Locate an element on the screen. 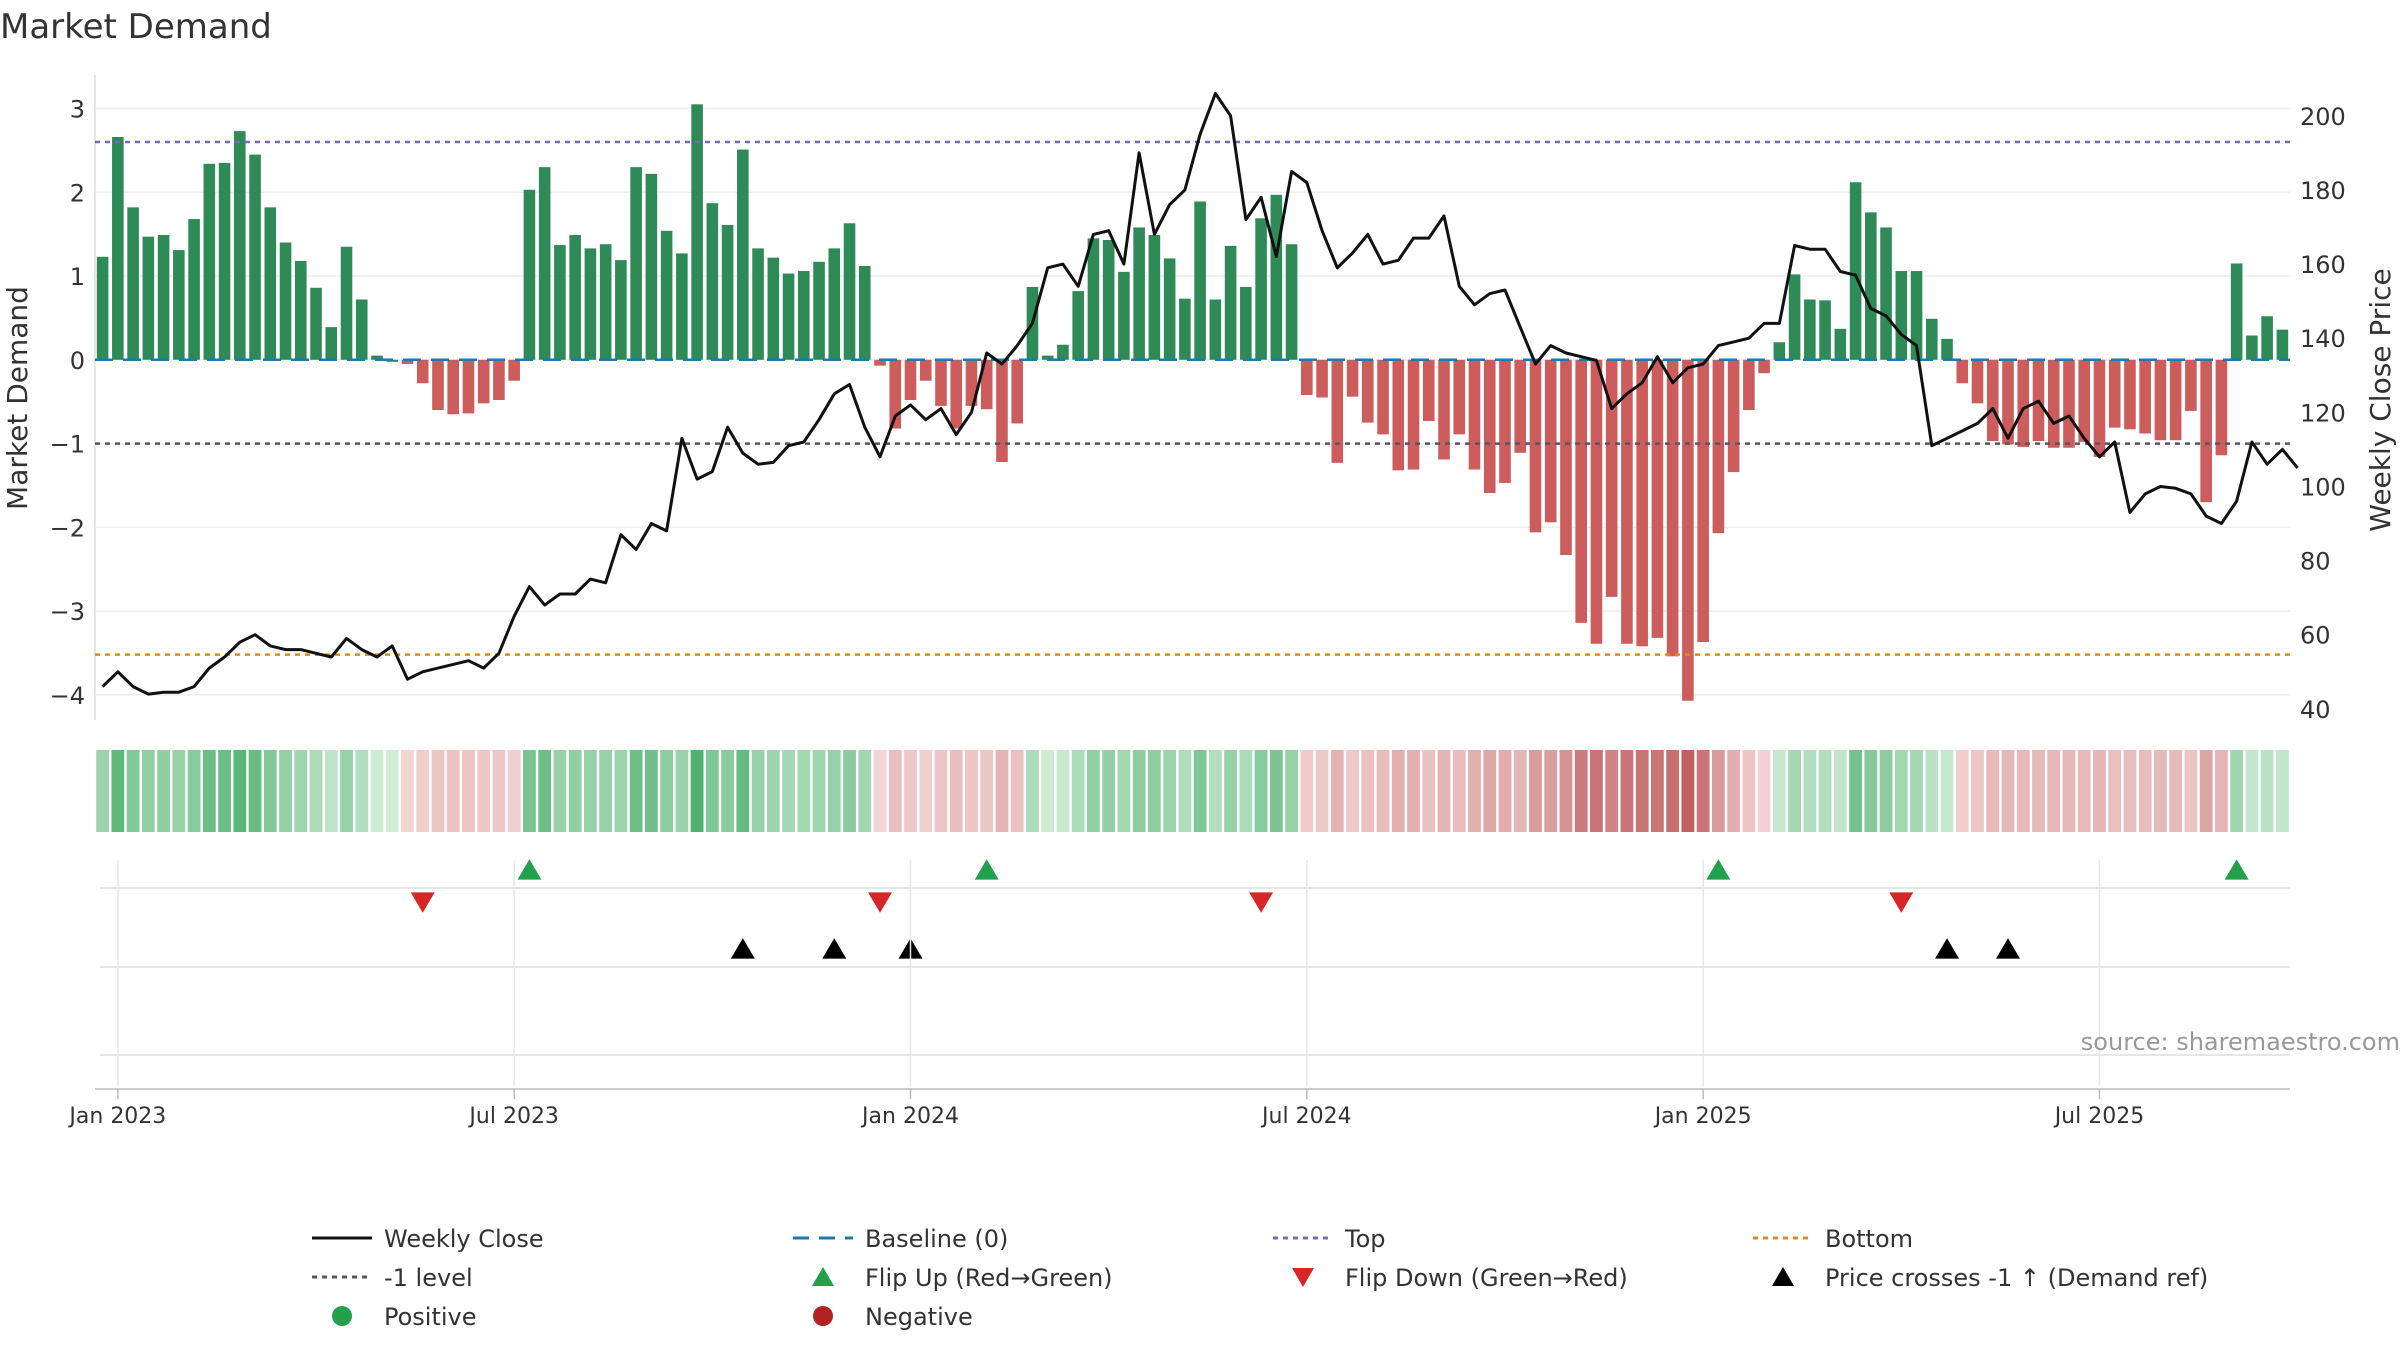  legend-label: Top is located at coordinates (1365, 1239).